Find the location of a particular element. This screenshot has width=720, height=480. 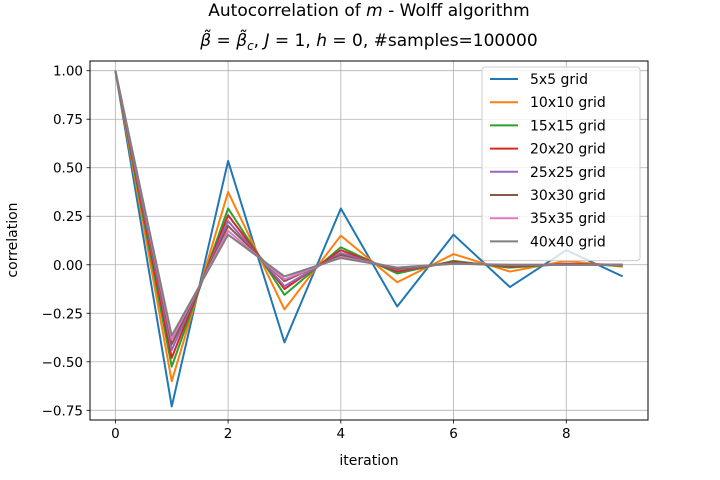

title-j: J is located at coordinates (265, 41).